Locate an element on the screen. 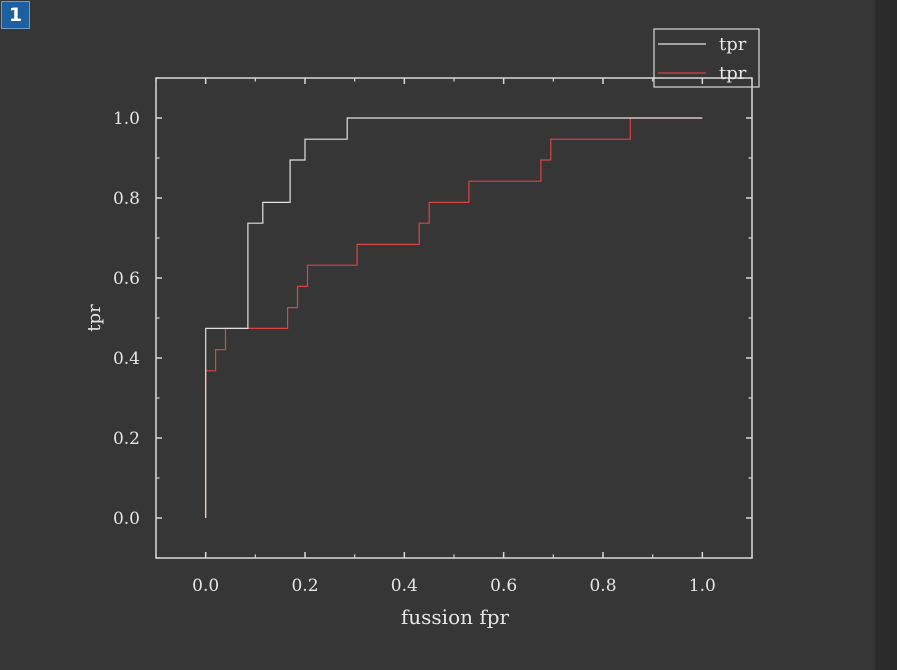 The width and height of the screenshot is (897, 670). right-scroll-strip is located at coordinates (886, 335).